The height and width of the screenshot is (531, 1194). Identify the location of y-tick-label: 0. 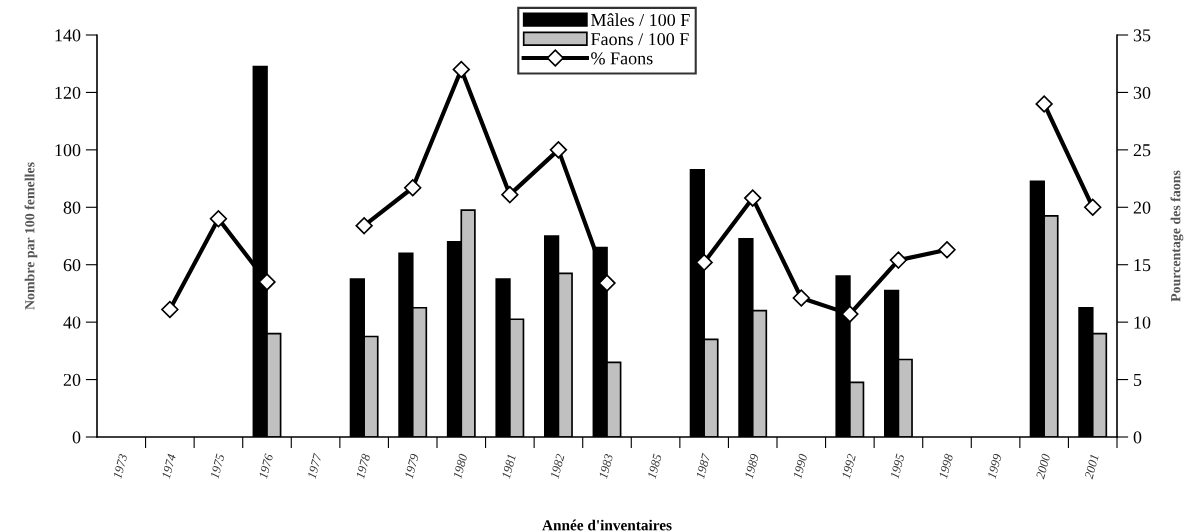
(76, 437).